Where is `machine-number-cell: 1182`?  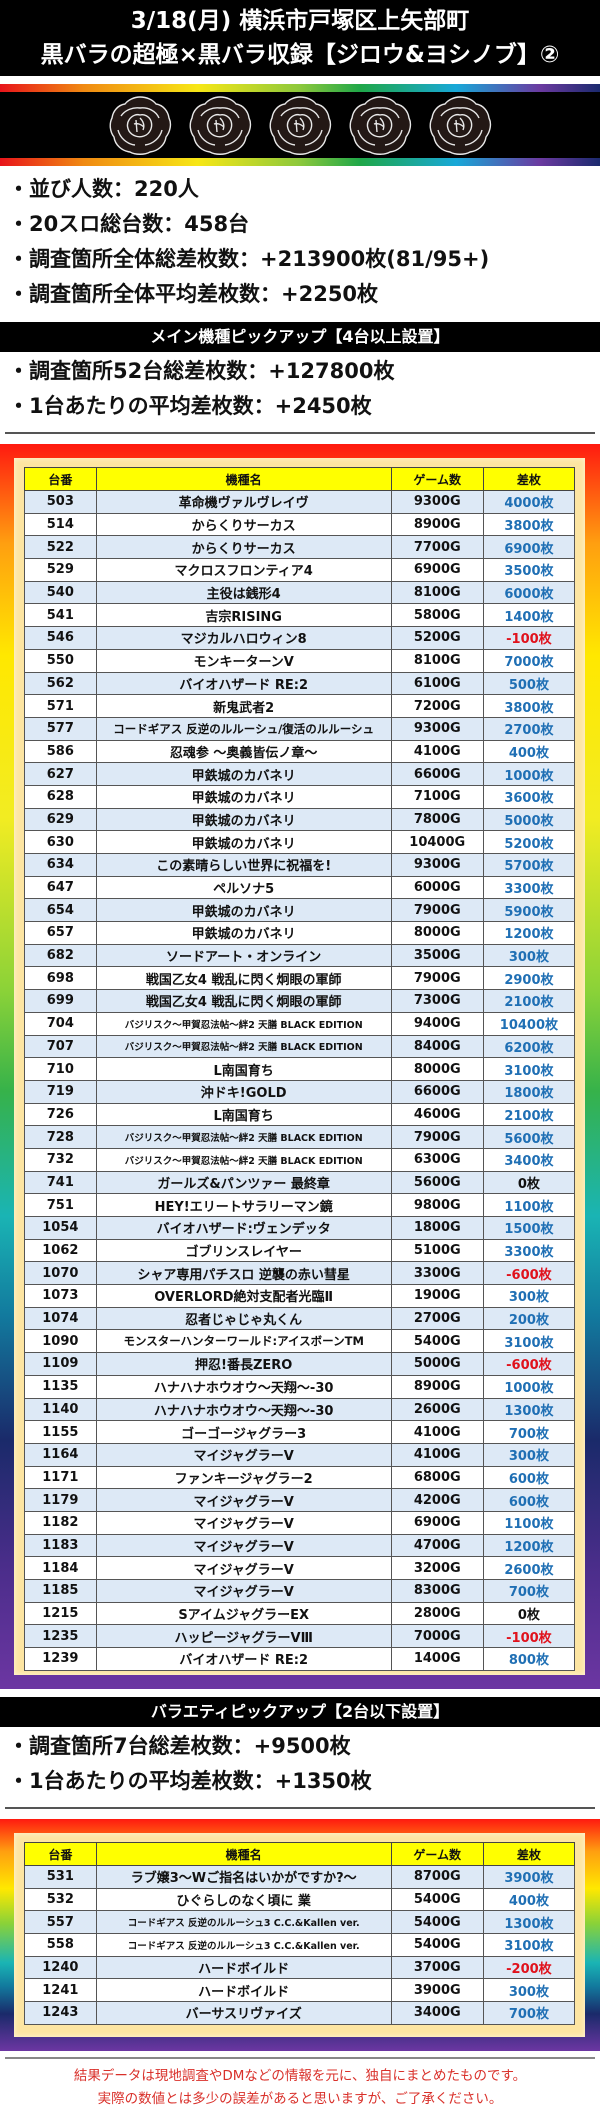
machine-number-cell: 1182 is located at coordinates (60, 1522).